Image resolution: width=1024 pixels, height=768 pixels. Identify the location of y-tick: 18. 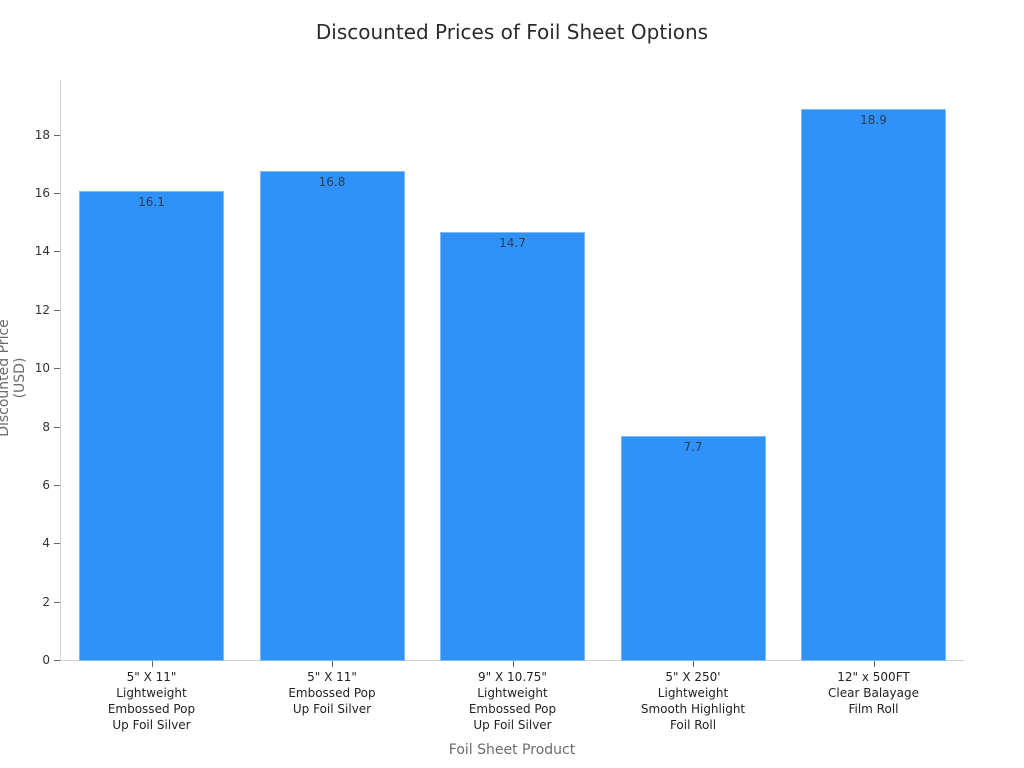
(30, 138).